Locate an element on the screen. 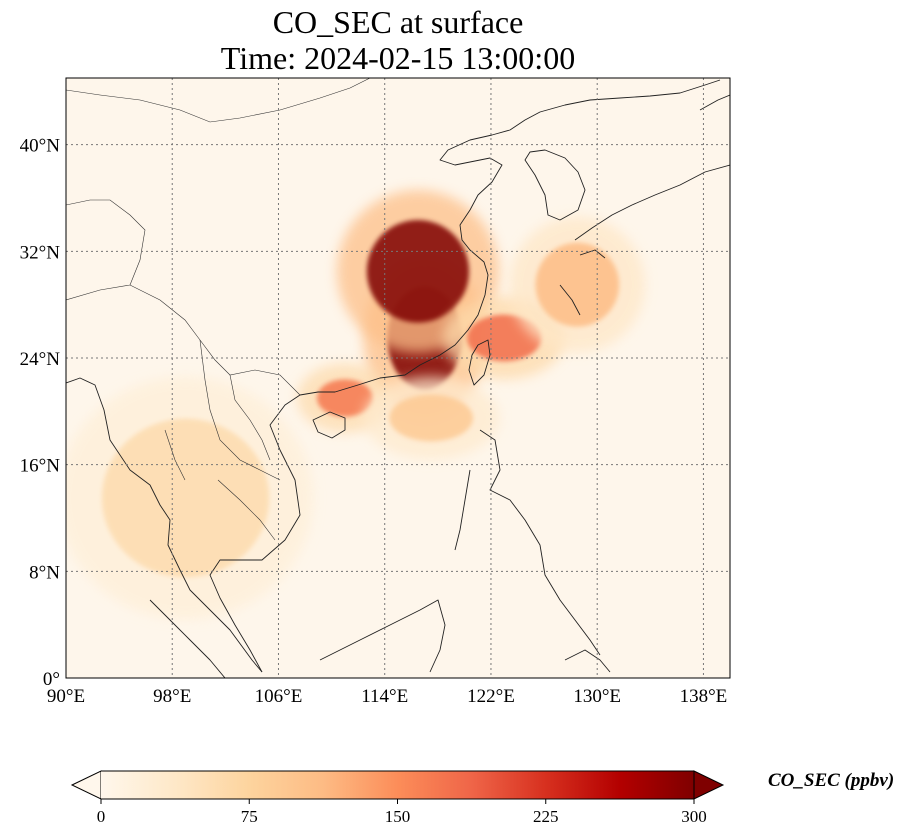  colorbar-ticks: 0 75 150 225 300 is located at coordinates (402, 812).